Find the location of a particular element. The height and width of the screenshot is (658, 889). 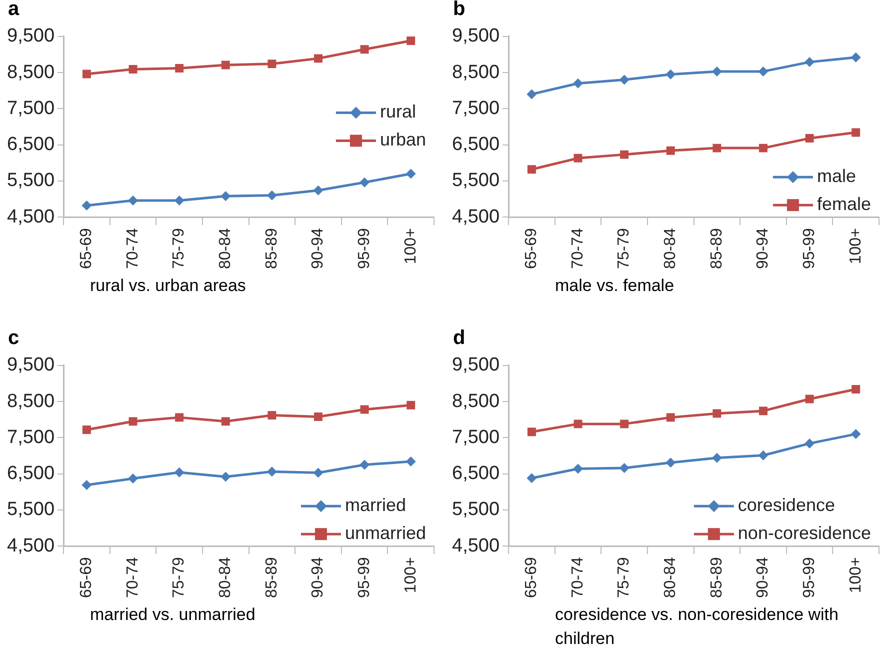

chart-title: d is located at coordinates (459, 338).